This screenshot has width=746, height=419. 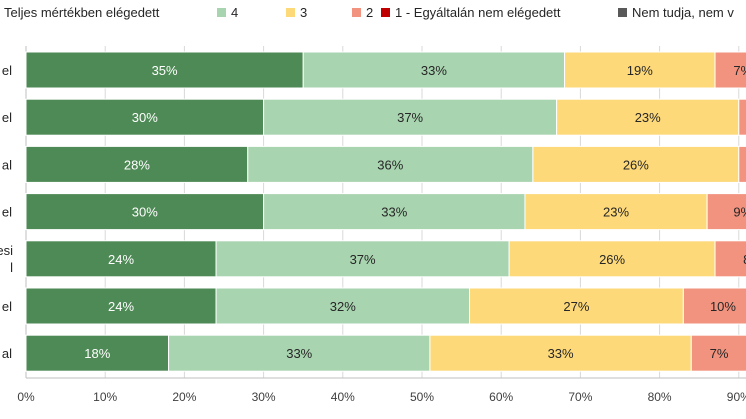 I want to click on bar-segment-r3-s1, so click(x=394, y=212).